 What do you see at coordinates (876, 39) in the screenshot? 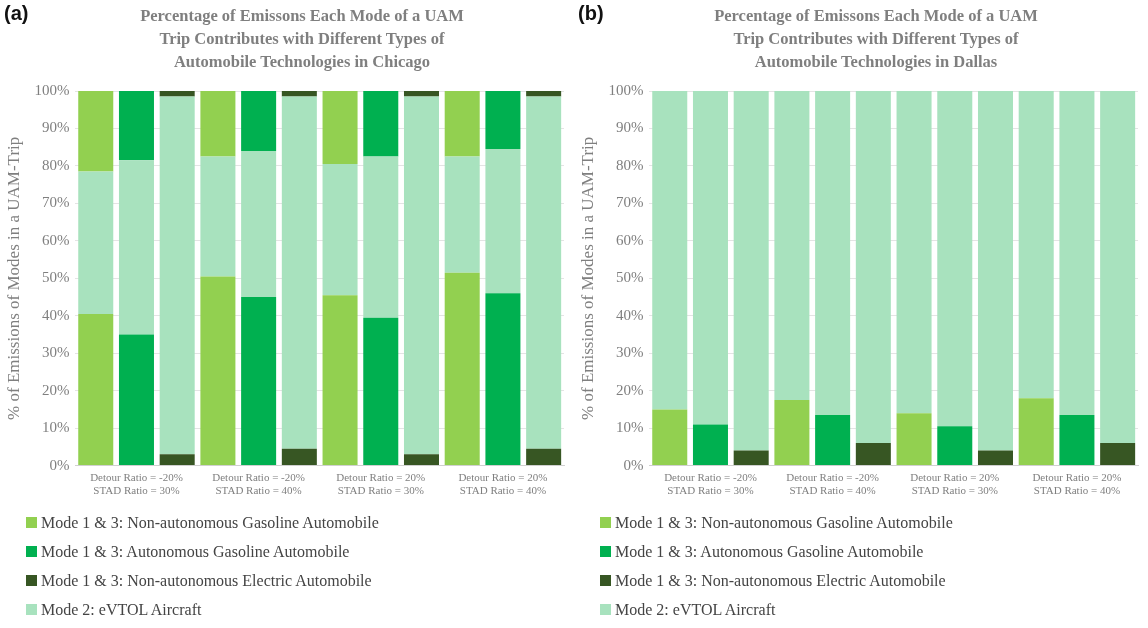
I see `chart-title: Percentage of Emissons Each Mode of a UAM Trip Contributes with Different Types of Automobile Technologies in Dallas` at bounding box center [876, 39].